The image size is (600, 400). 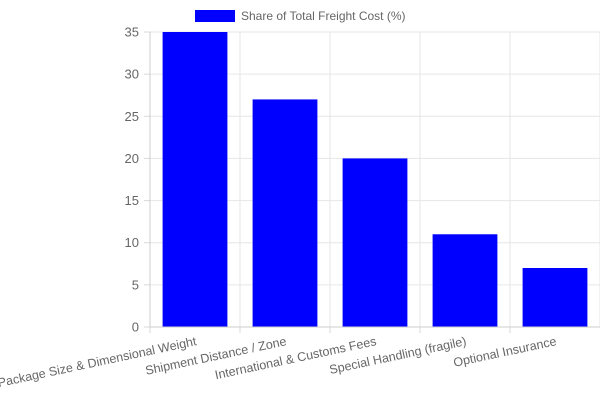 I want to click on y-tick-label: 25, so click(x=132, y=116).